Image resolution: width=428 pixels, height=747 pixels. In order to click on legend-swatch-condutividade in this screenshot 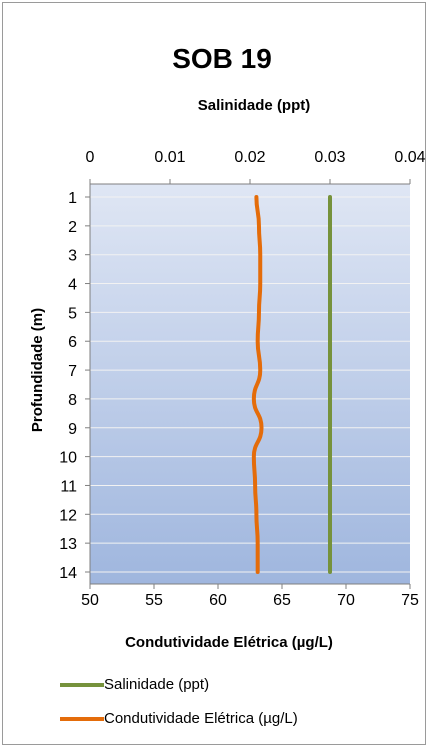, I will do `click(82, 719)`.